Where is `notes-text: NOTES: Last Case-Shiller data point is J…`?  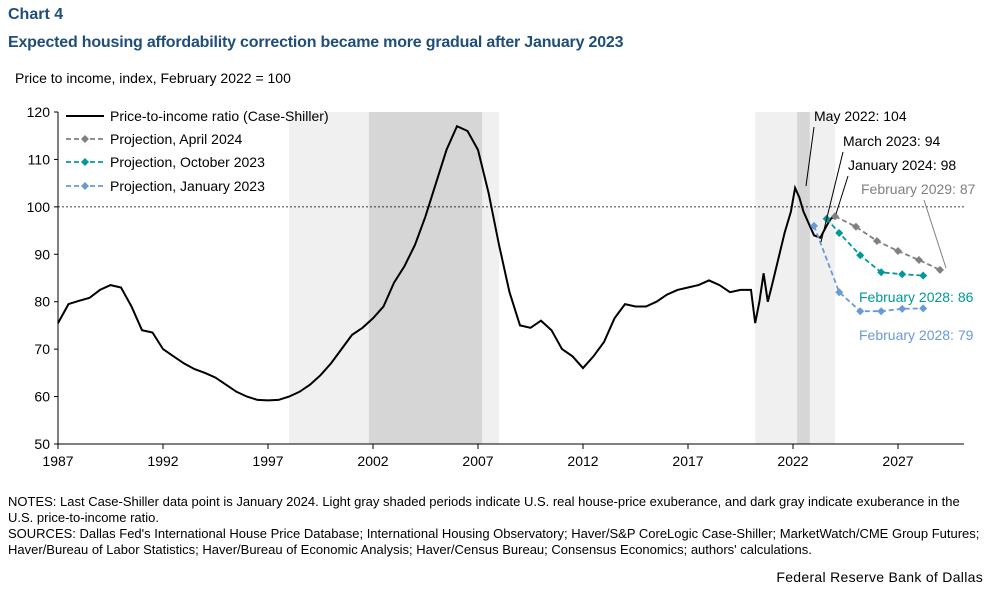
notes-text: NOTES: Last Case-Shiller data point is J… is located at coordinates (484, 509).